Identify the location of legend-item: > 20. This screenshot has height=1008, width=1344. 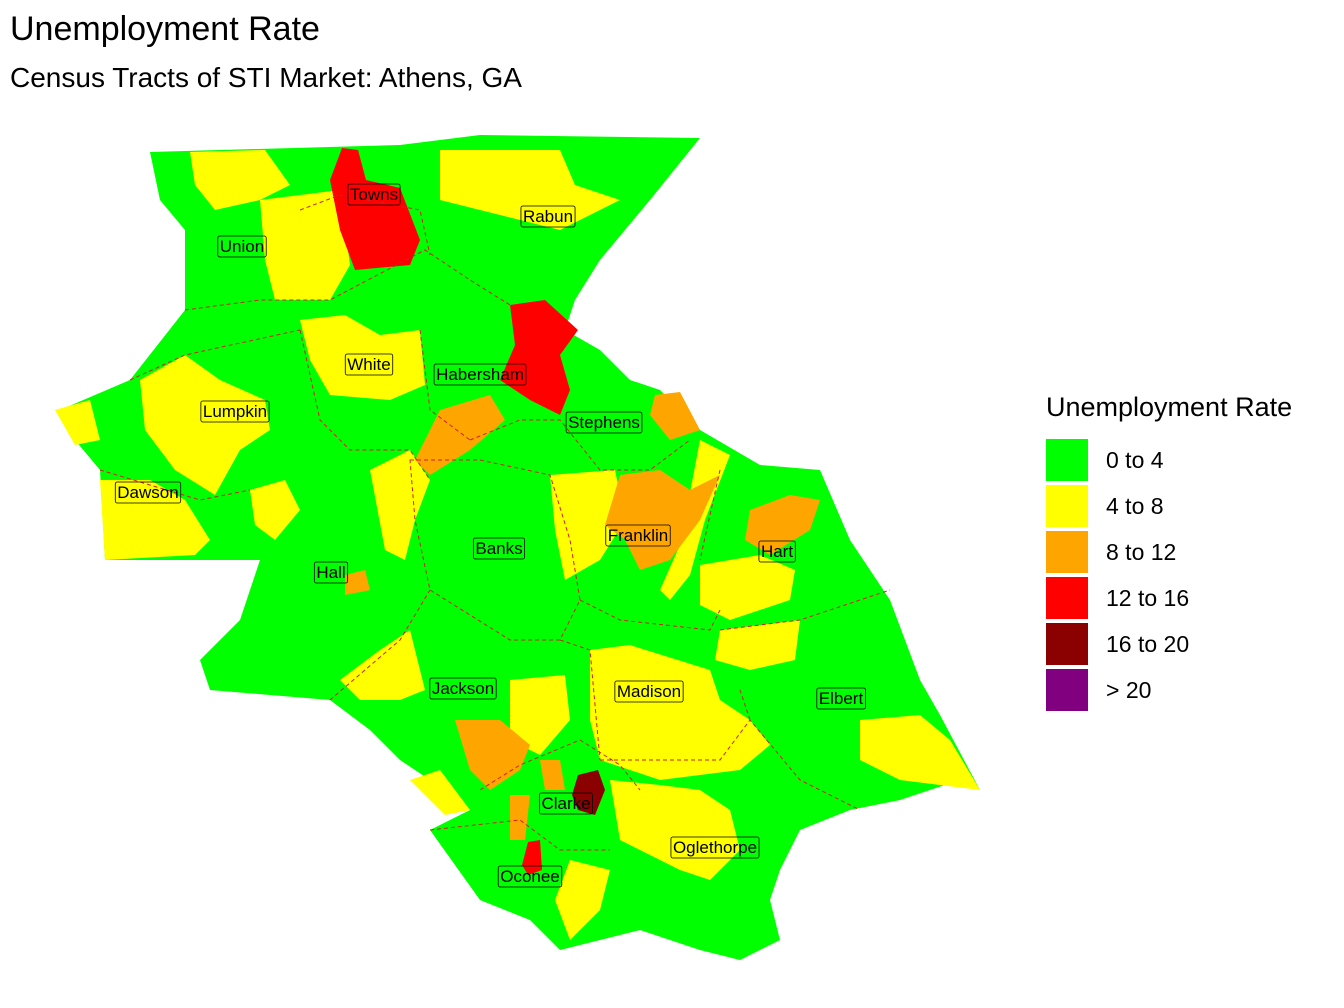
(1169, 690).